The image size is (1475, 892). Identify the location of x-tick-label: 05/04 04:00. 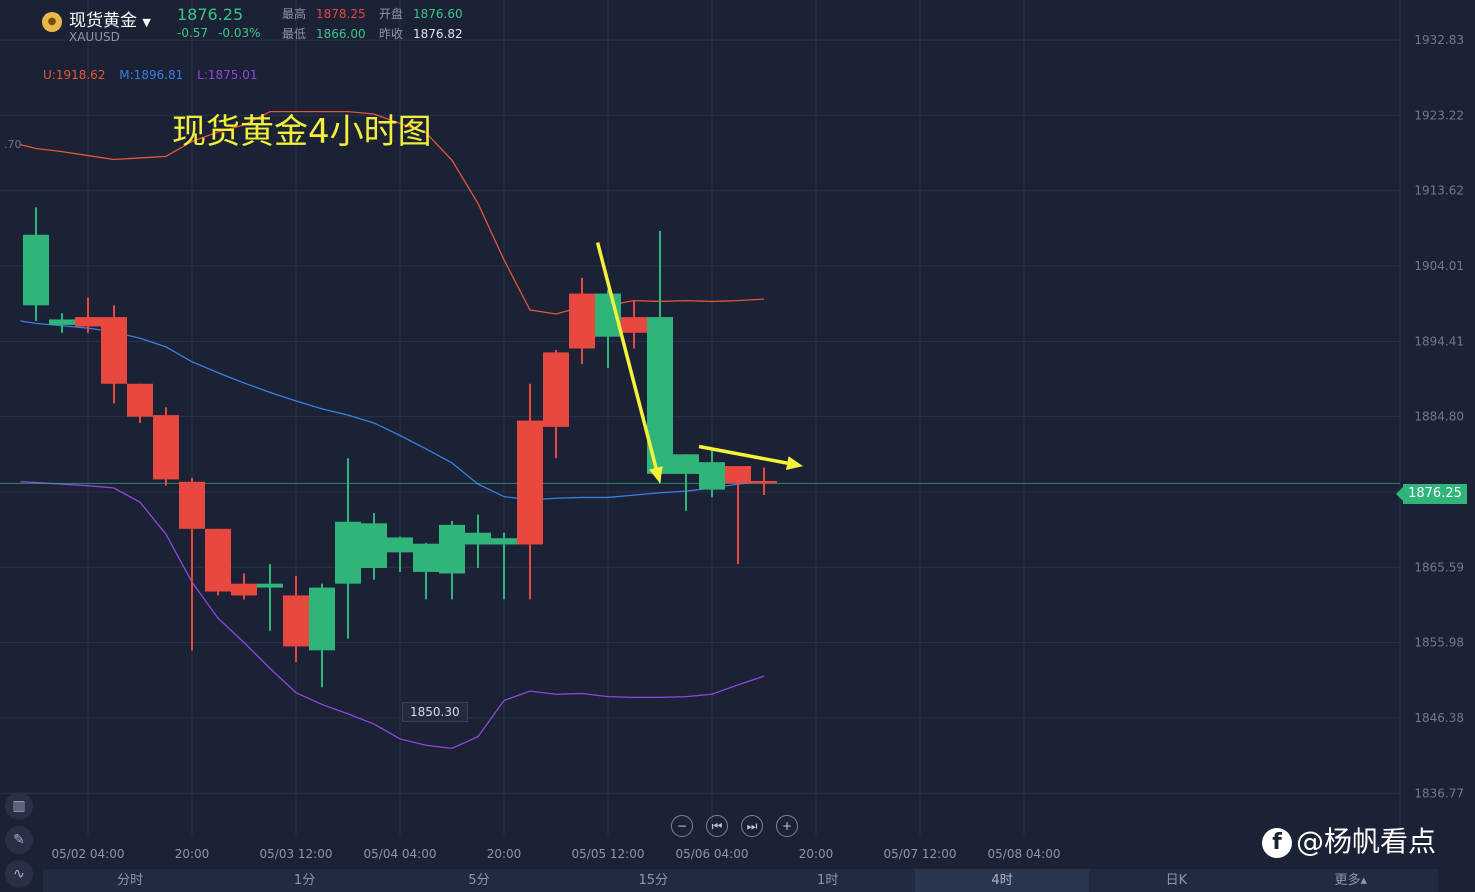
(400, 854).